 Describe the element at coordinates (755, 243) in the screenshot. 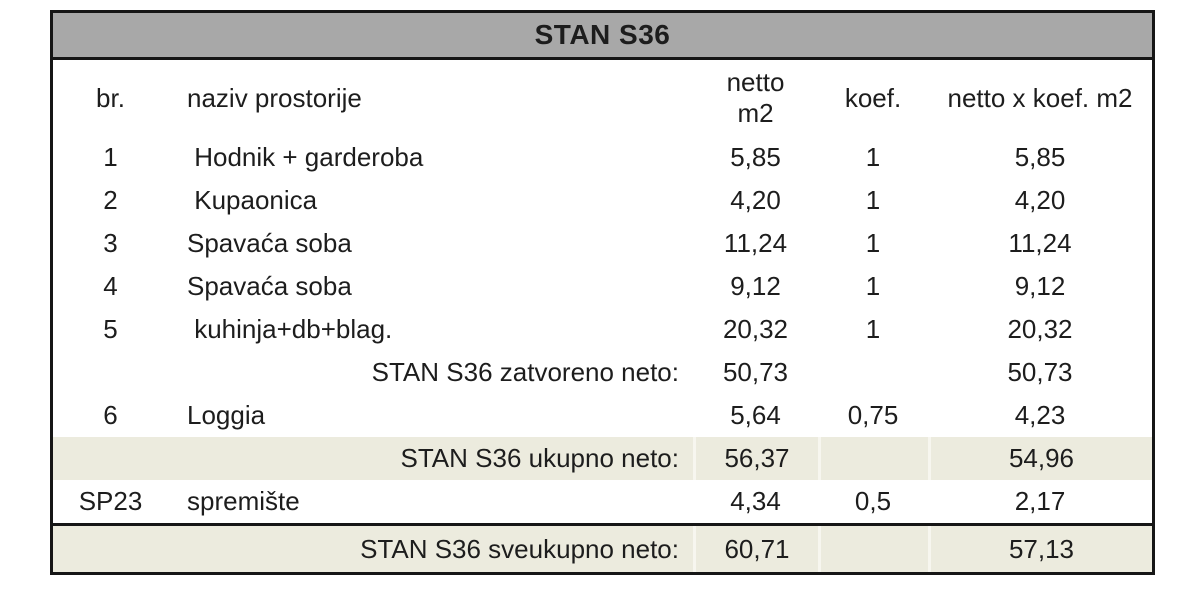

I see `netto-value-cell: 11,24` at that location.